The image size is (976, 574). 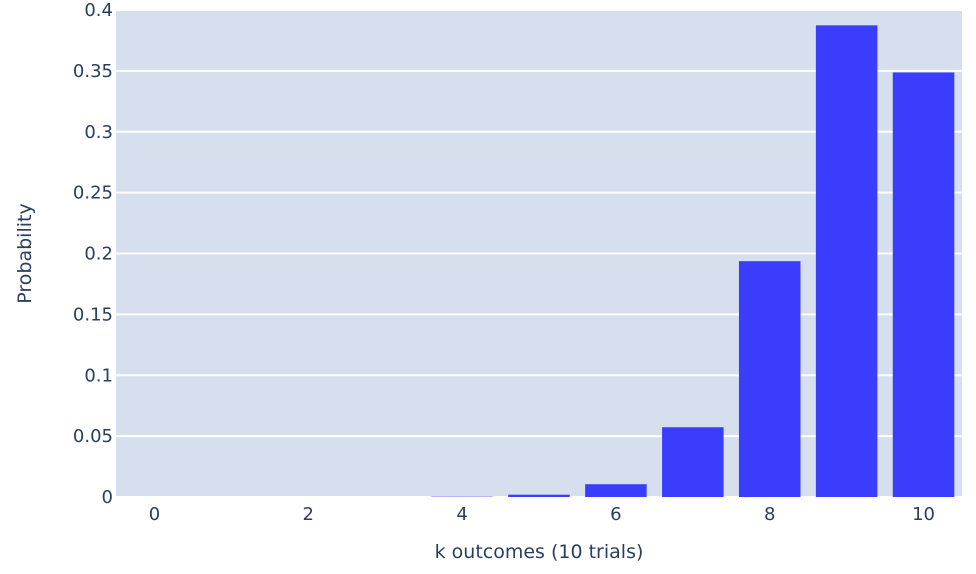 I want to click on y-axis-title: Probability, so click(x=25, y=253).